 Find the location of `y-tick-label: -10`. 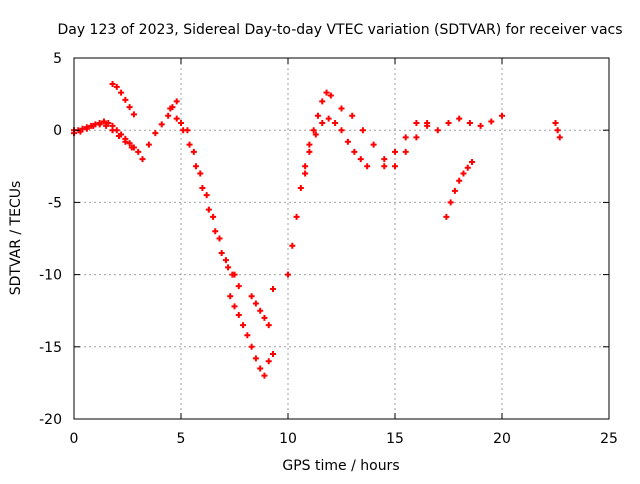

y-tick-label: -10 is located at coordinates (50, 276).